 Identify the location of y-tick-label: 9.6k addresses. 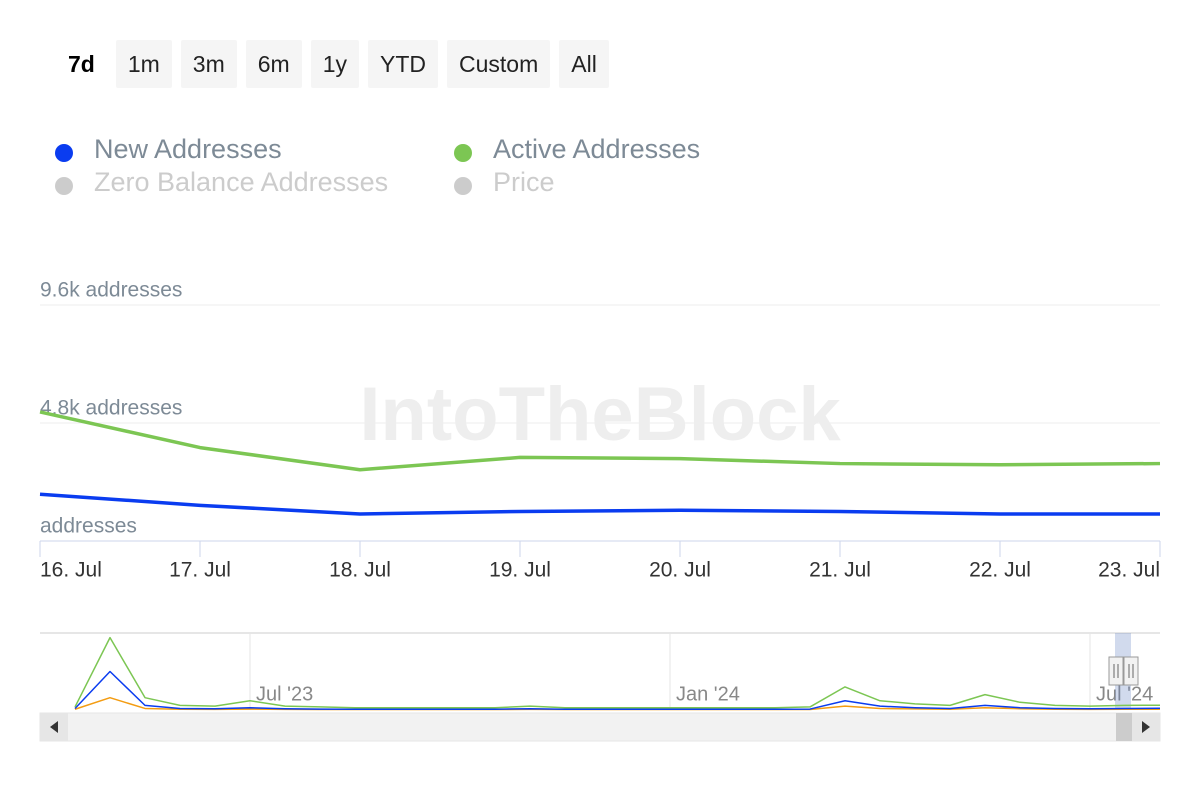
(111, 290).